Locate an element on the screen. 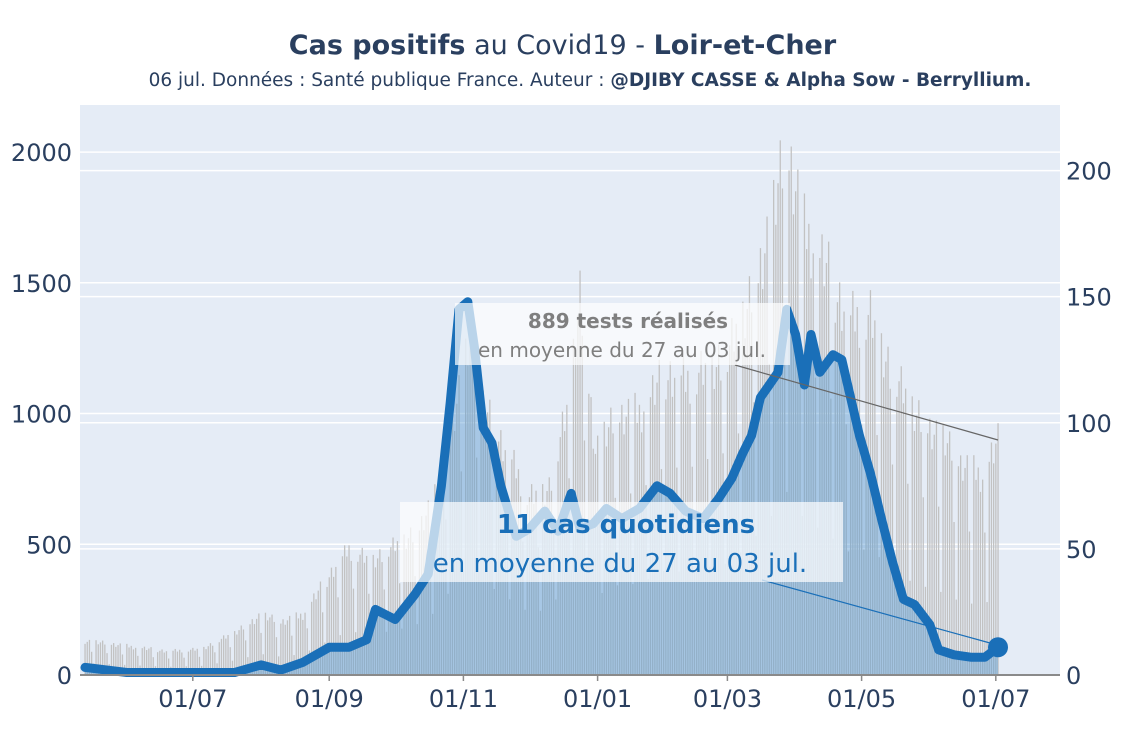 Image resolution: width=1125 pixels, height=750 pixels. x-tick-label: 01/09 is located at coordinates (329, 699).